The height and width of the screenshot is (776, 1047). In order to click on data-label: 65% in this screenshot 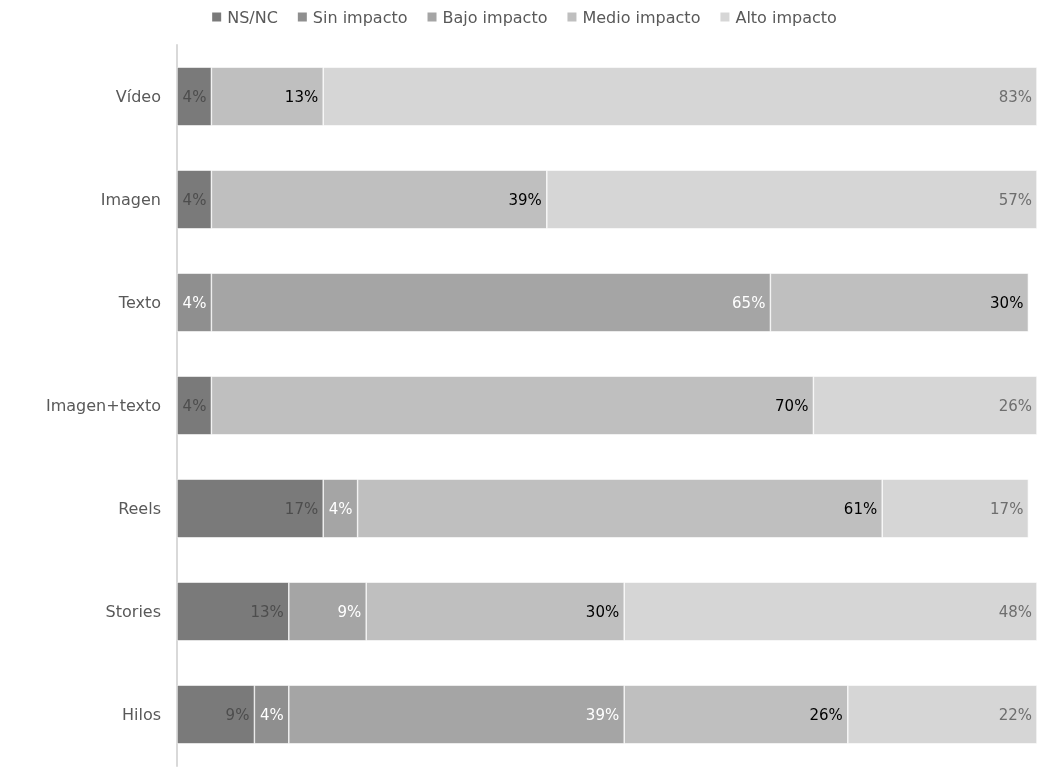, I will do `click(749, 302)`.